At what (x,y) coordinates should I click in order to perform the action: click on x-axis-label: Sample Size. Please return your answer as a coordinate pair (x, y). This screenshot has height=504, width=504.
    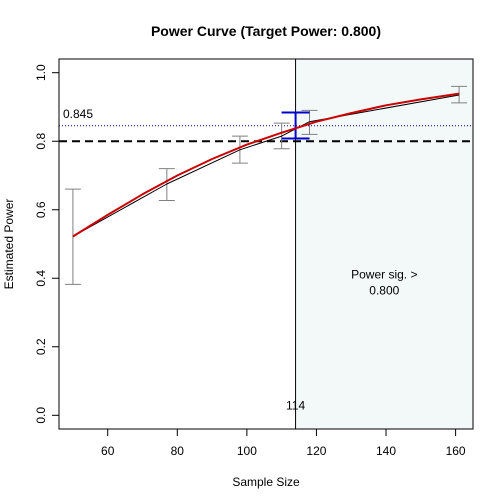
    Looking at the image, I should click on (266, 482).